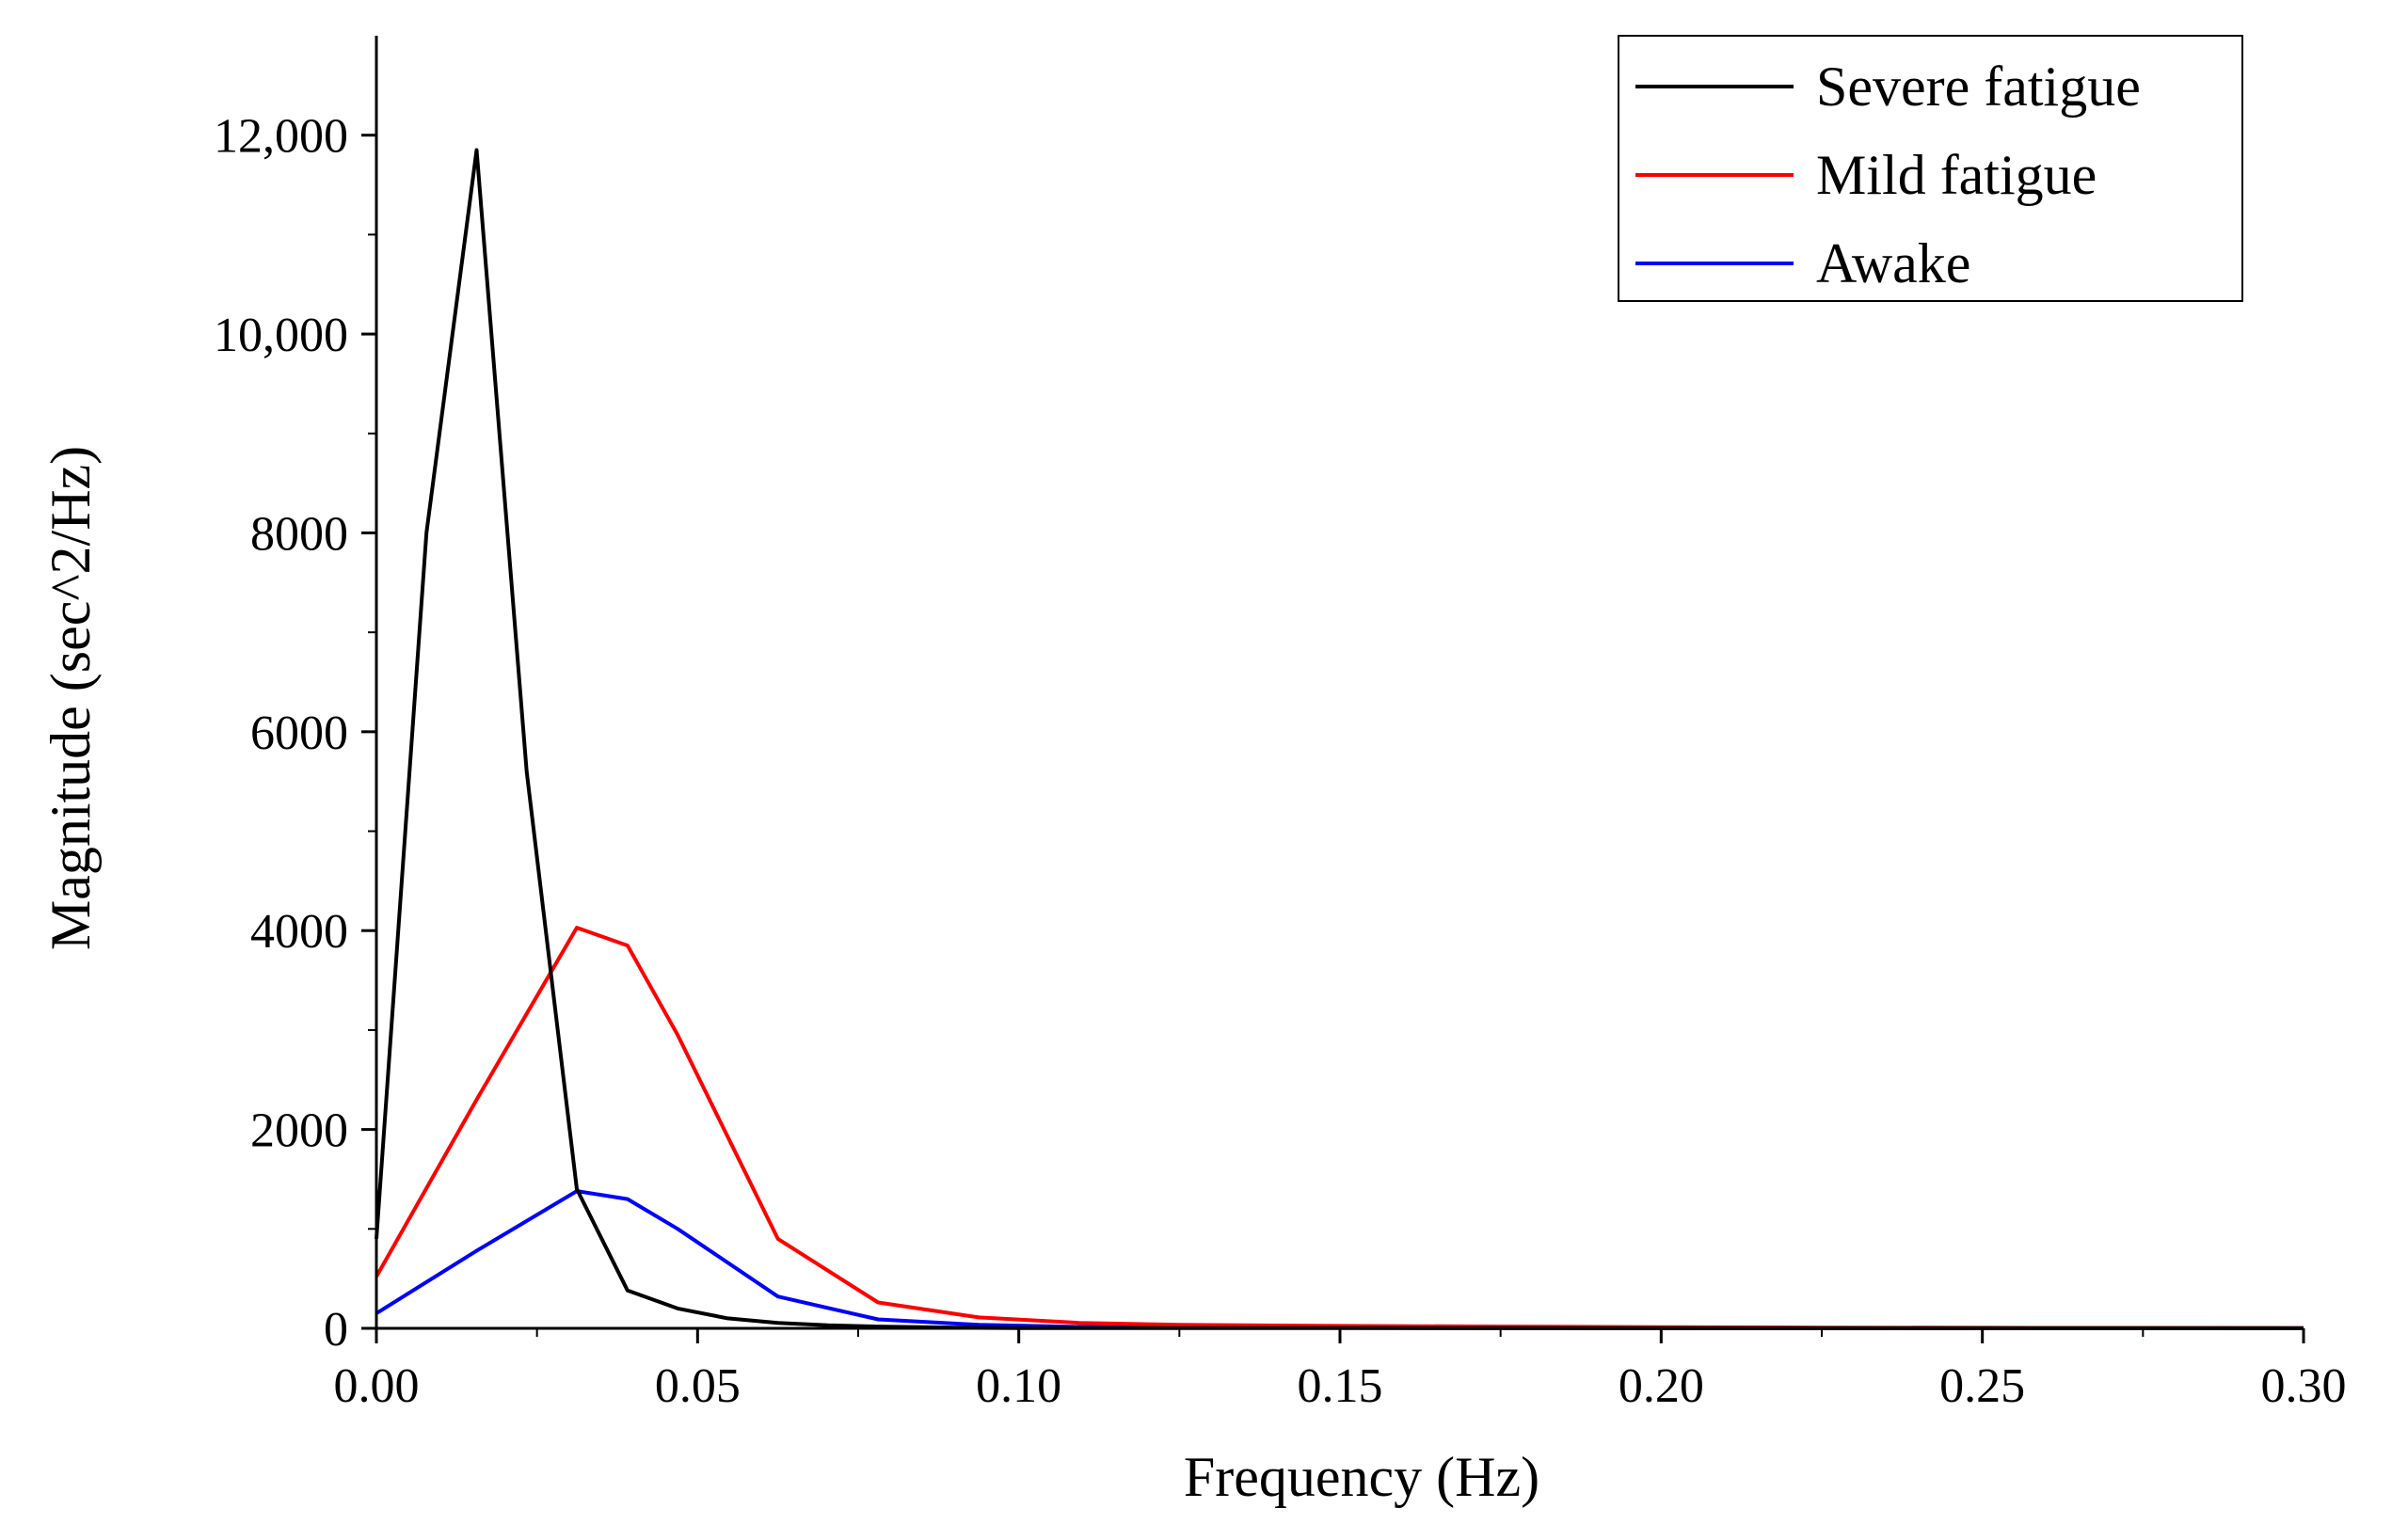  I want to click on x-tick-label: 0.25, so click(1982, 1386).